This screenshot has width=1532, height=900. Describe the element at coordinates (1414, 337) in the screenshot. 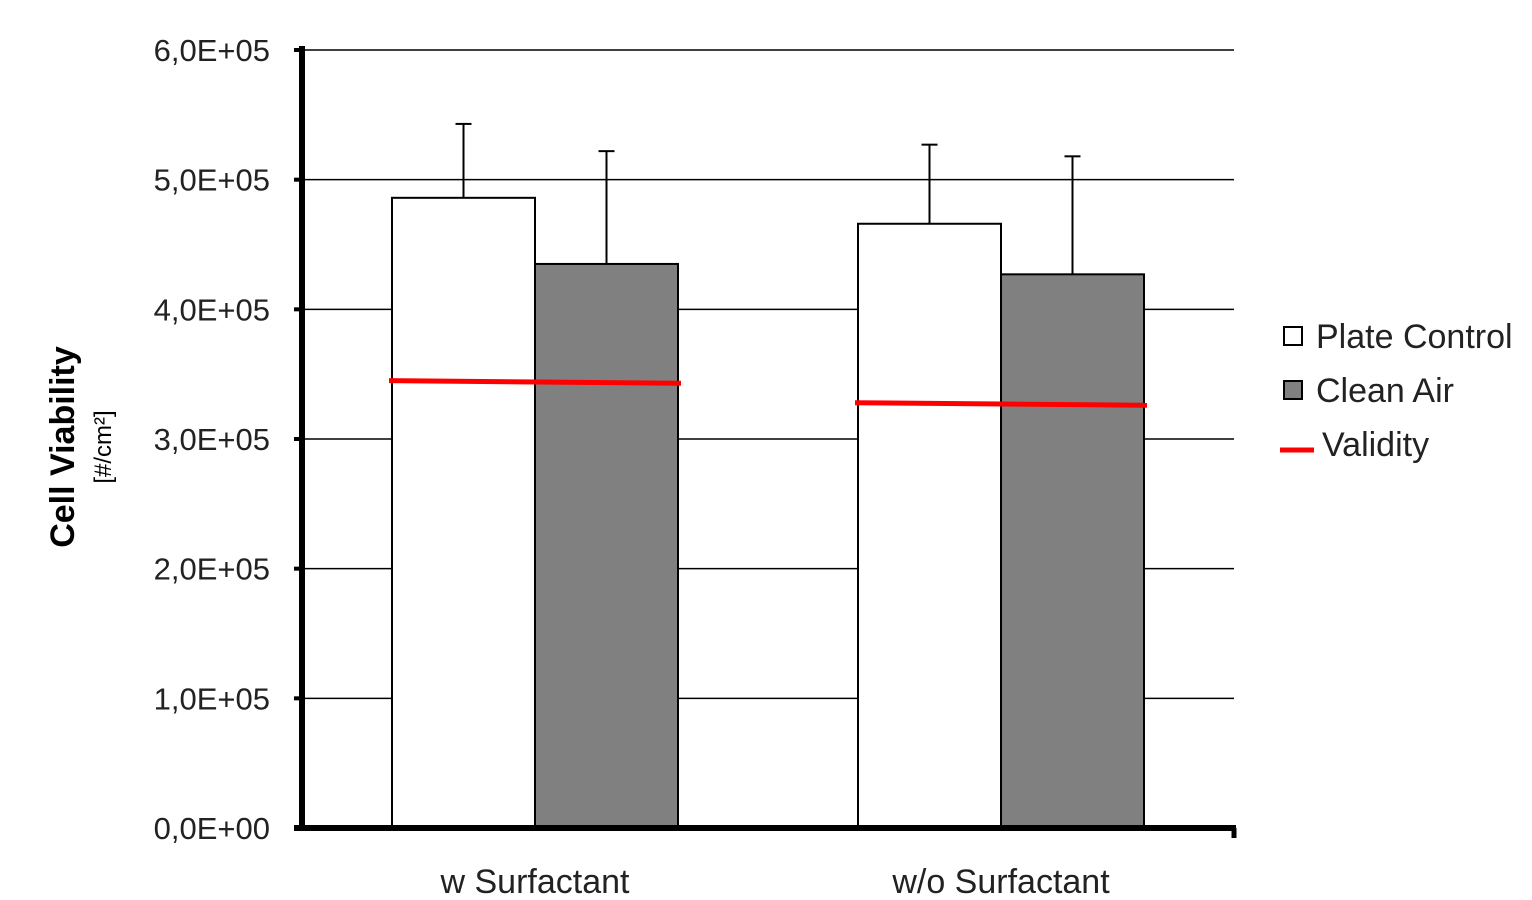

I see `legend-label: Plate Control` at that location.